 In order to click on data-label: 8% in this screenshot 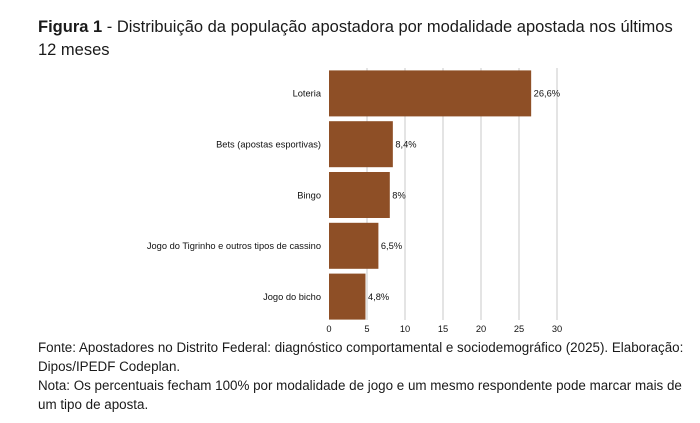, I will do `click(398, 195)`.